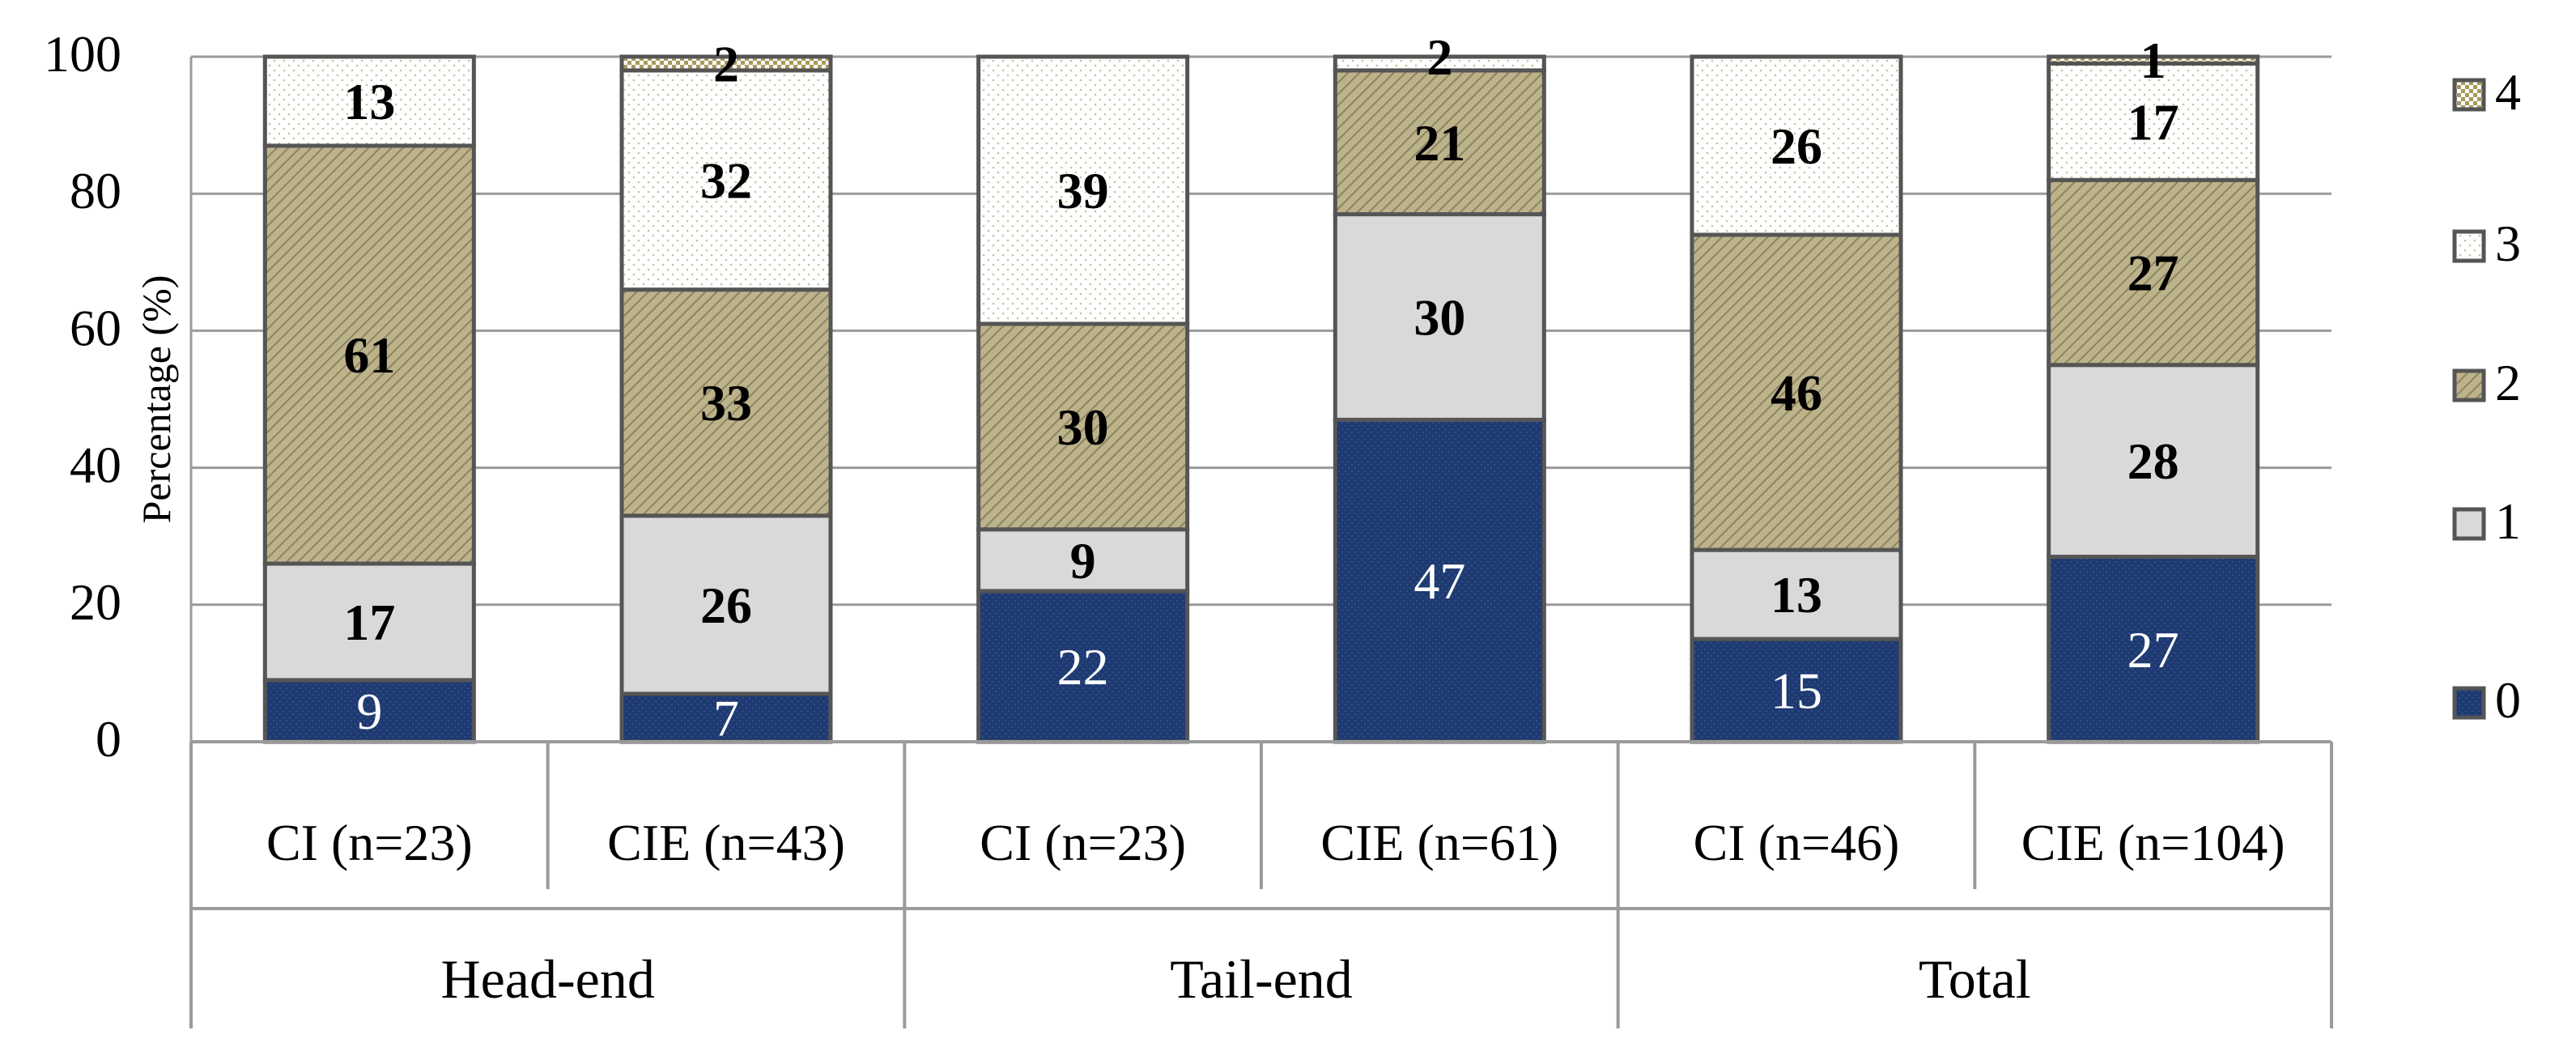 This screenshot has height=1060, width=2576. I want to click on legend-item-0: 0, so click(2486, 700).